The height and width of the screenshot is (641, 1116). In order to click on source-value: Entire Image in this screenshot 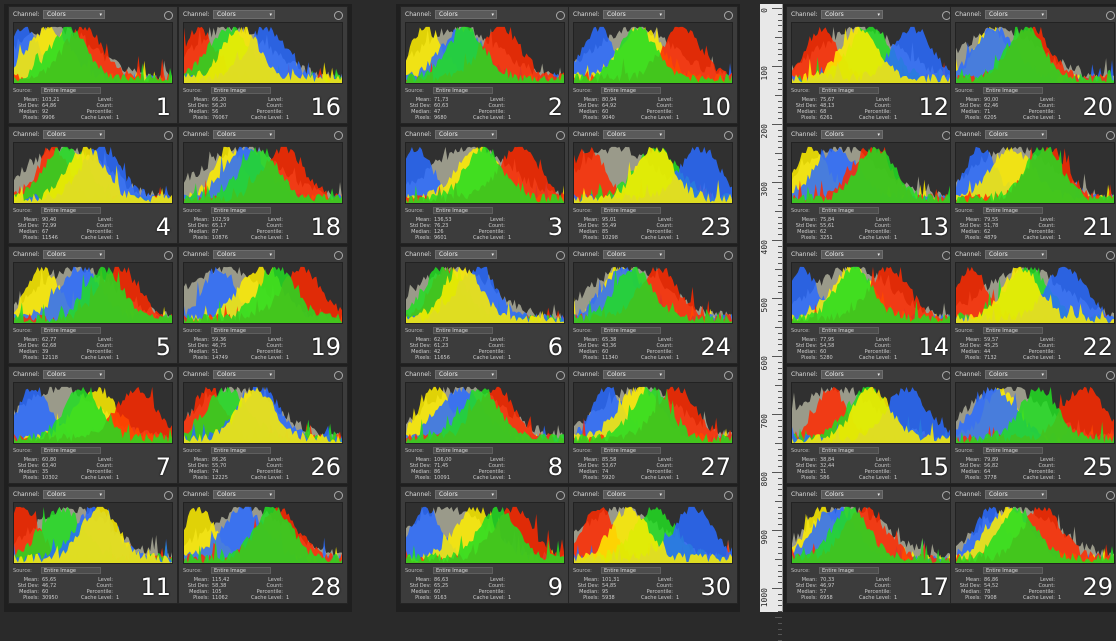, I will do `click(452, 451)`.